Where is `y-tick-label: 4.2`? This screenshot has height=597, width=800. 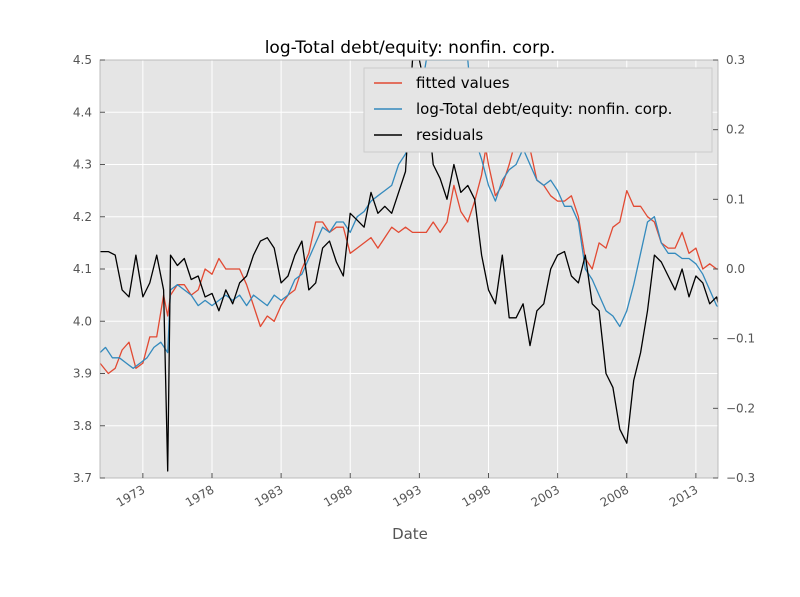
y-tick-label: 4.2 is located at coordinates (82, 217).